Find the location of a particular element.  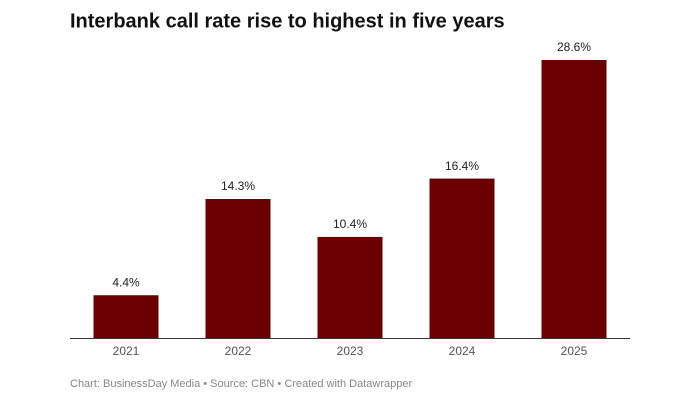

x-tick-label: 2022 is located at coordinates (238, 351).